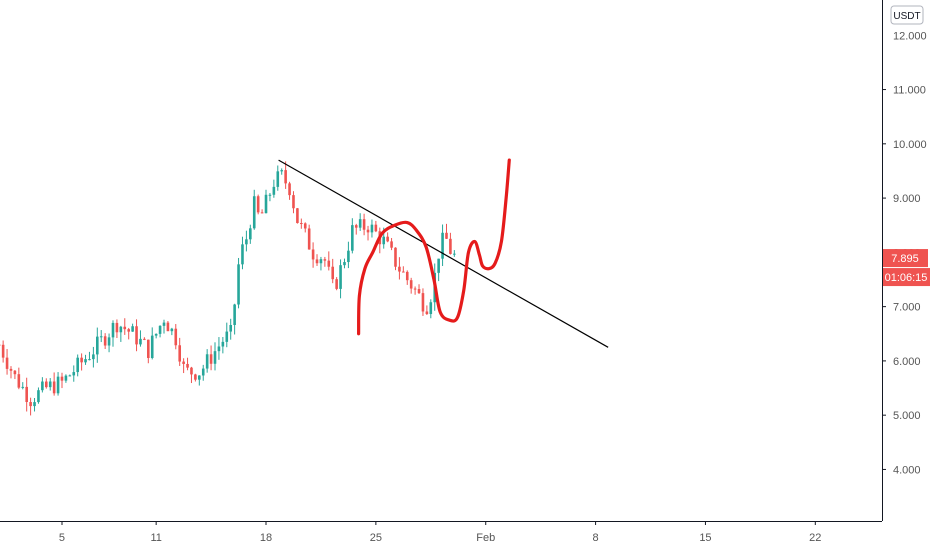 This screenshot has height=550, width=932. I want to click on countdown-badge: 01:06:15, so click(906, 277).